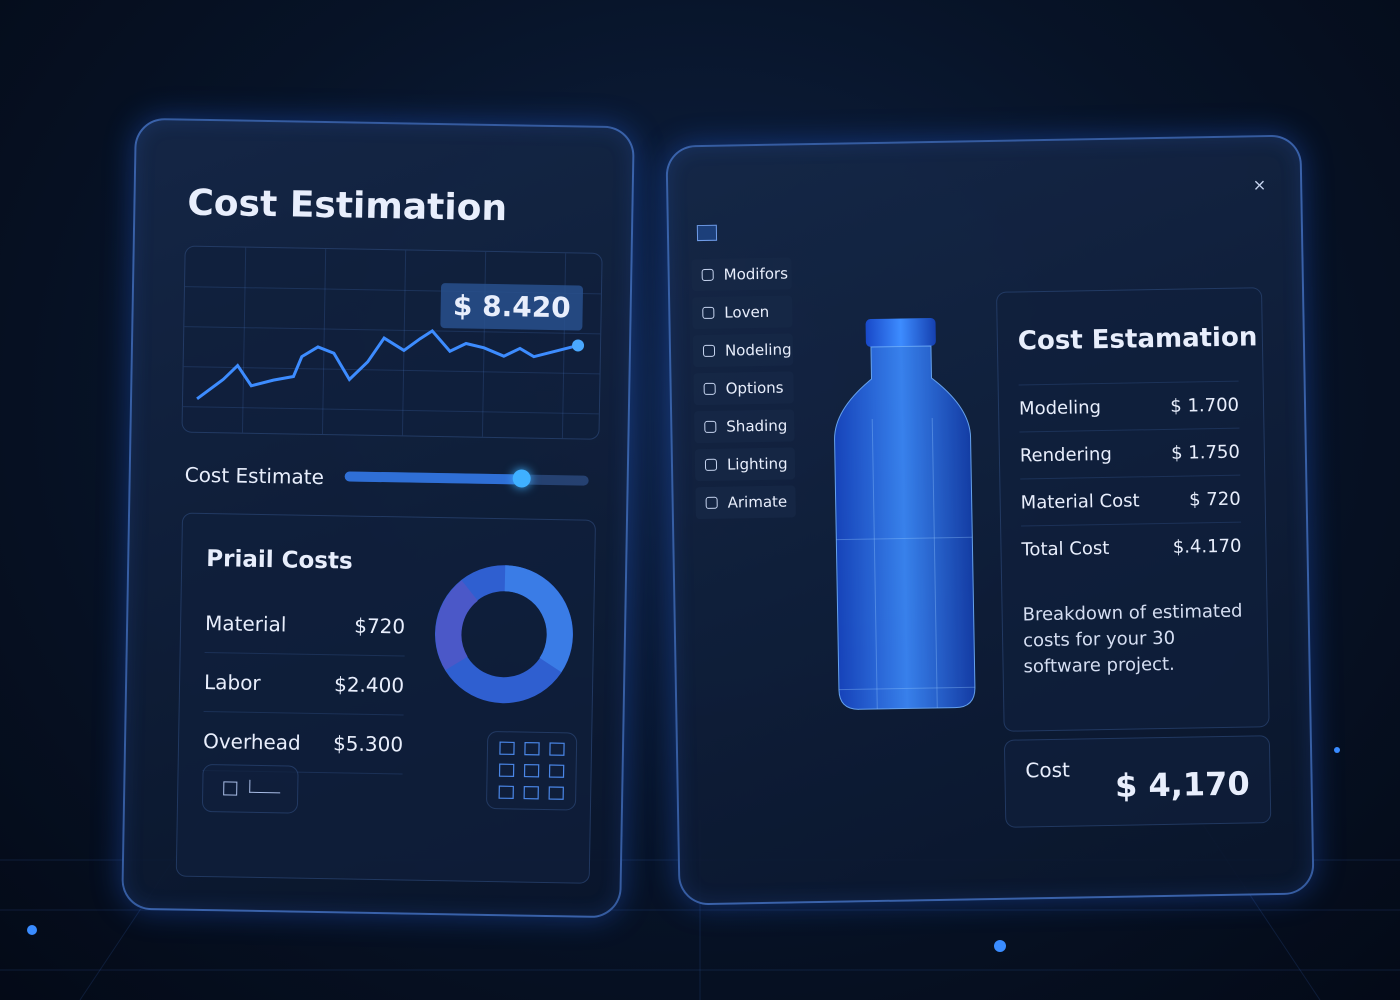 This screenshot has width=1400, height=1000. What do you see at coordinates (747, 312) in the screenshot?
I see `menu-label: Loven` at bounding box center [747, 312].